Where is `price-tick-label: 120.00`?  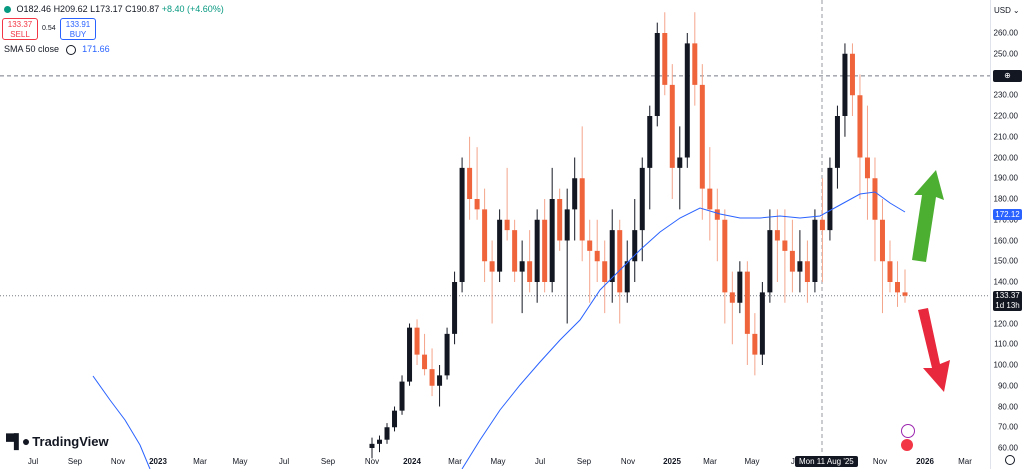
price-tick-label: 120.00 is located at coordinates (1005, 323).